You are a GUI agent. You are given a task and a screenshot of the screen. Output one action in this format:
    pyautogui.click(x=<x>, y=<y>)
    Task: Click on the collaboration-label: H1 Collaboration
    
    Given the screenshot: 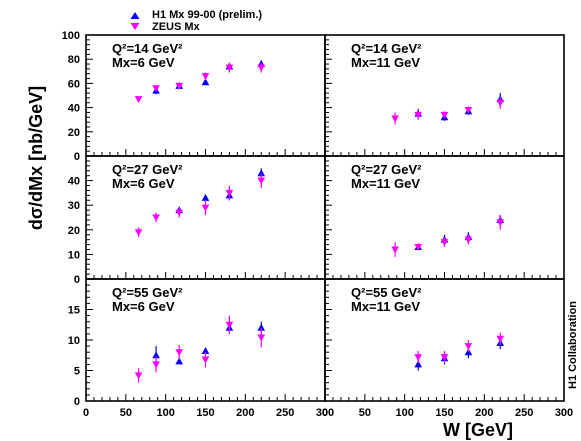 What is the action you would take?
    pyautogui.click(x=573, y=345)
    